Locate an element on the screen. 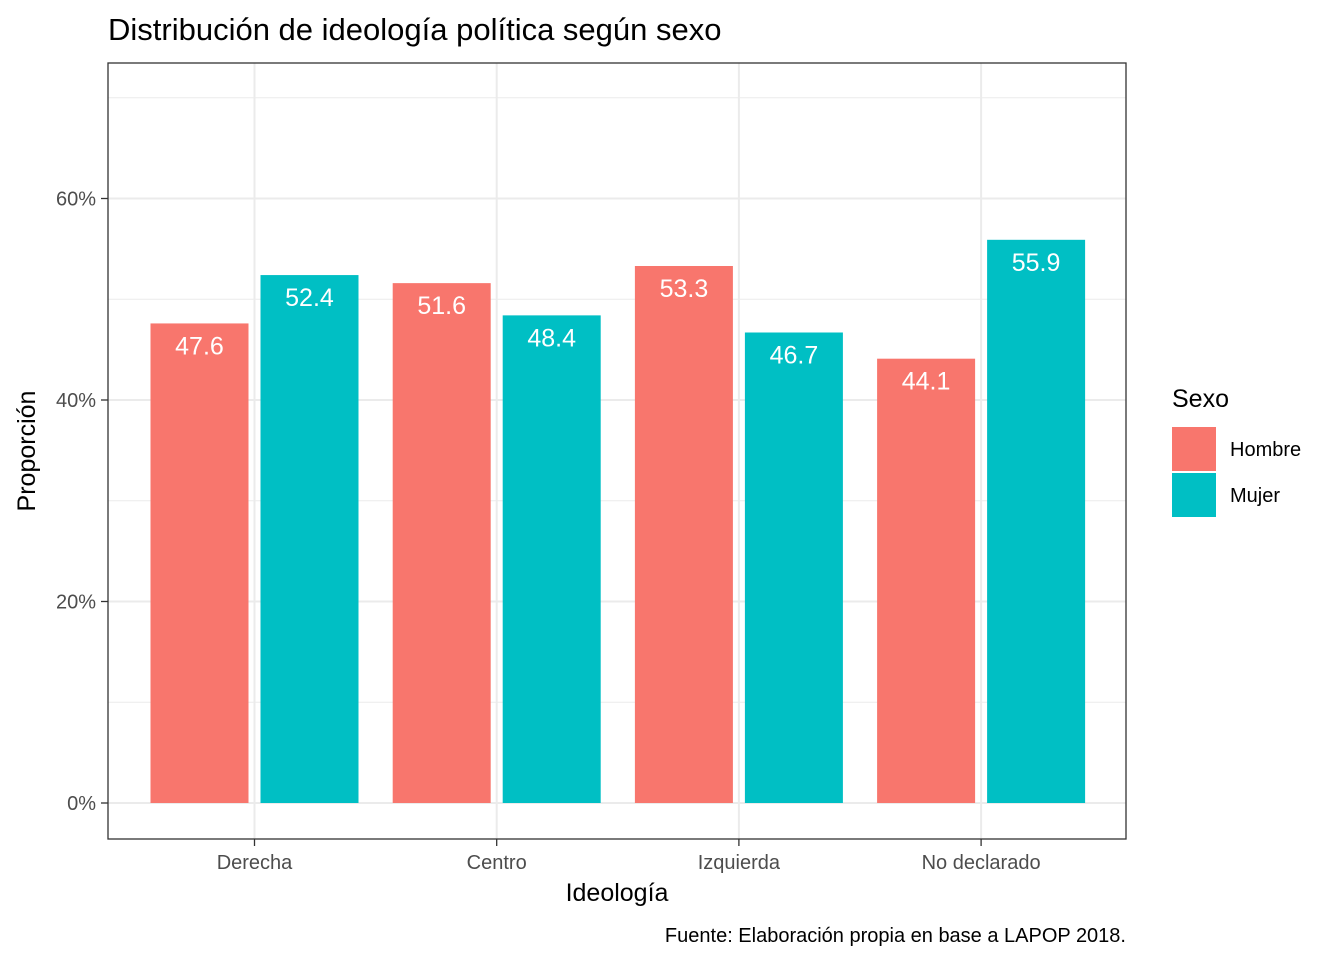  legend-swatch-mujer is located at coordinates (1194, 495).